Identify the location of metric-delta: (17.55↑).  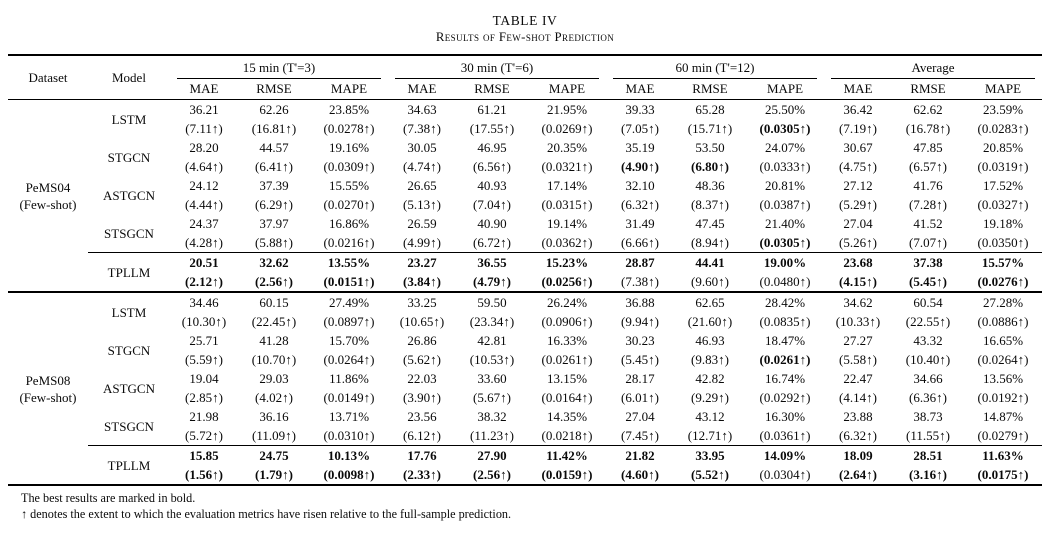
(492, 128).